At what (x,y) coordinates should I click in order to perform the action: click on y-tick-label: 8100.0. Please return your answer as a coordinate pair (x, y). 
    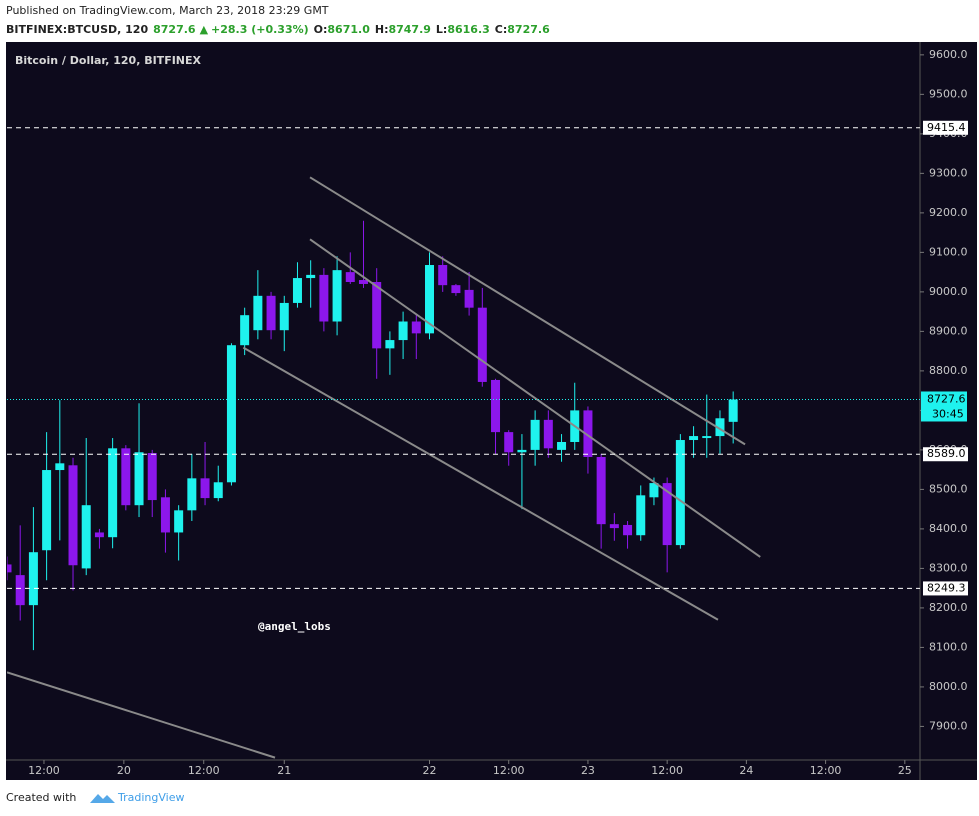
    Looking at the image, I should click on (948, 646).